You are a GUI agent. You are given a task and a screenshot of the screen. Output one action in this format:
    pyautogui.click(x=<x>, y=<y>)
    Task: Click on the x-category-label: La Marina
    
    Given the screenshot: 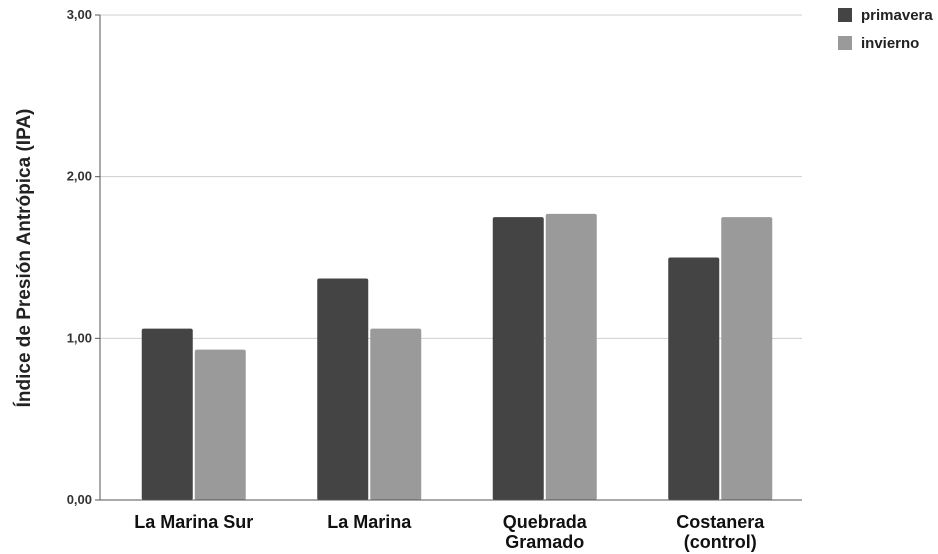 What is the action you would take?
    pyautogui.click(x=369, y=522)
    